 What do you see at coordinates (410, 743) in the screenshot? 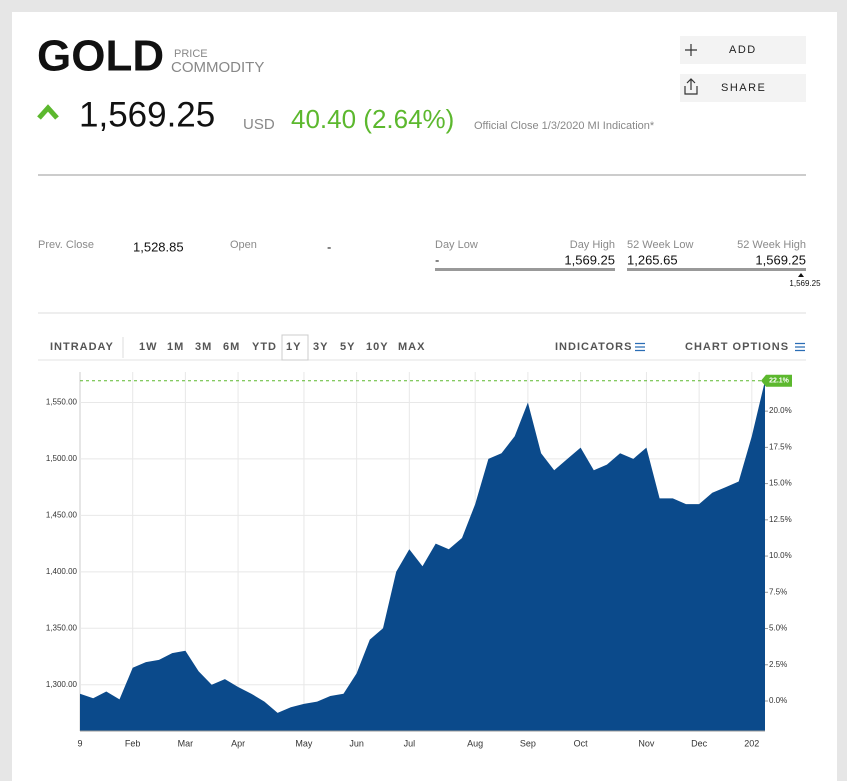
I see `x-tick-label: Jul` at bounding box center [410, 743].